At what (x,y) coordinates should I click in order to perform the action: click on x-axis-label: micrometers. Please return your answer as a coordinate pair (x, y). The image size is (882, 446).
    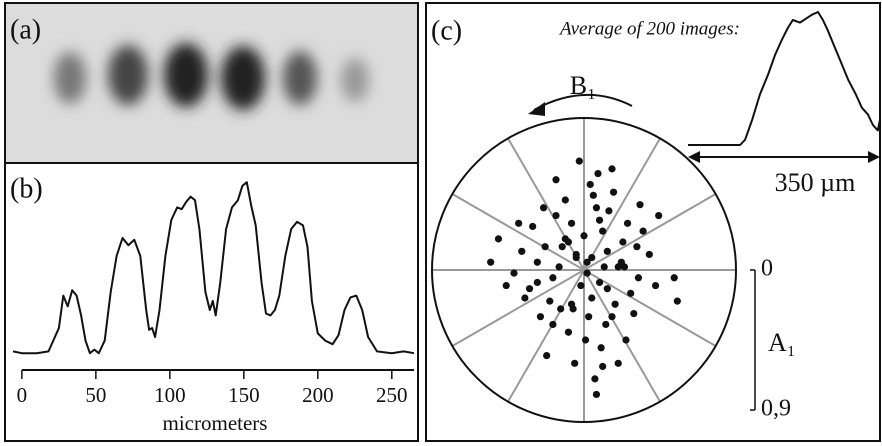
    Looking at the image, I should click on (215, 423).